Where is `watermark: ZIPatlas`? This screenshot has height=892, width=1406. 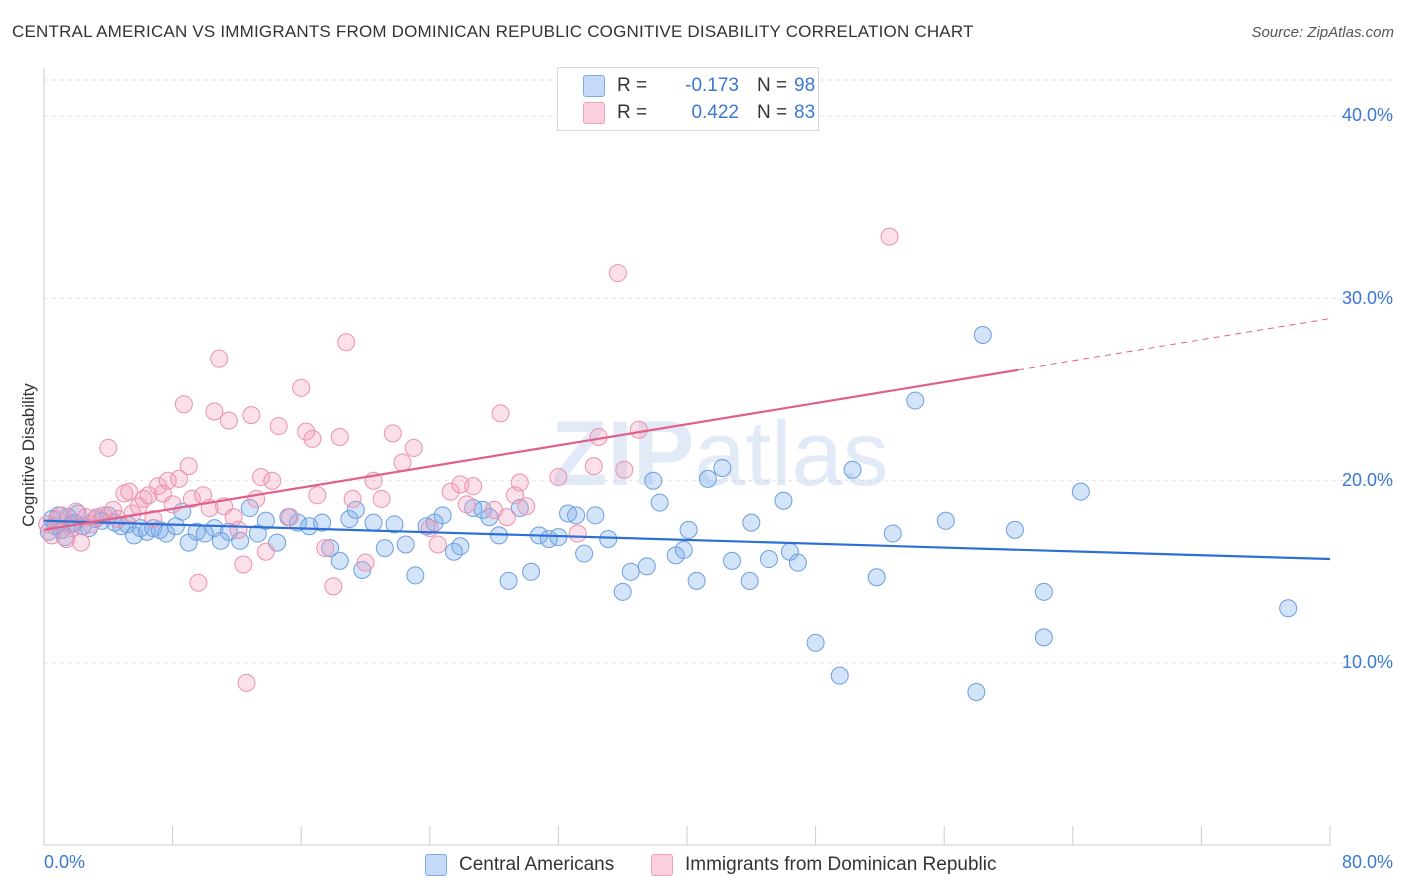
watermark: ZIPatlas is located at coordinates (719, 454).